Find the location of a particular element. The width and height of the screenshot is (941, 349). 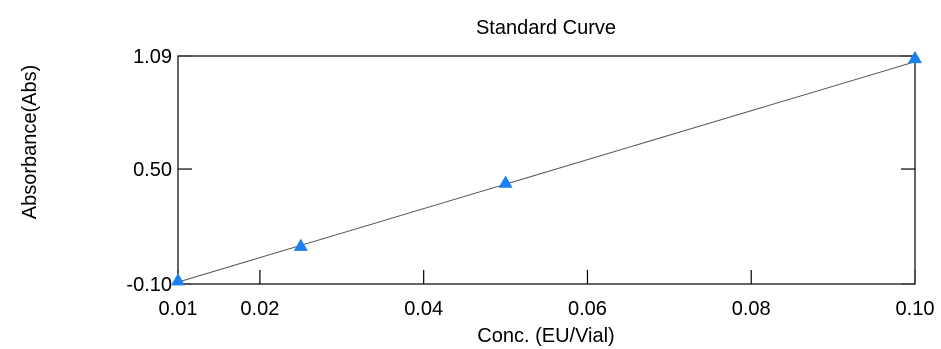

chart-title: Standard Curve is located at coordinates (546, 28).